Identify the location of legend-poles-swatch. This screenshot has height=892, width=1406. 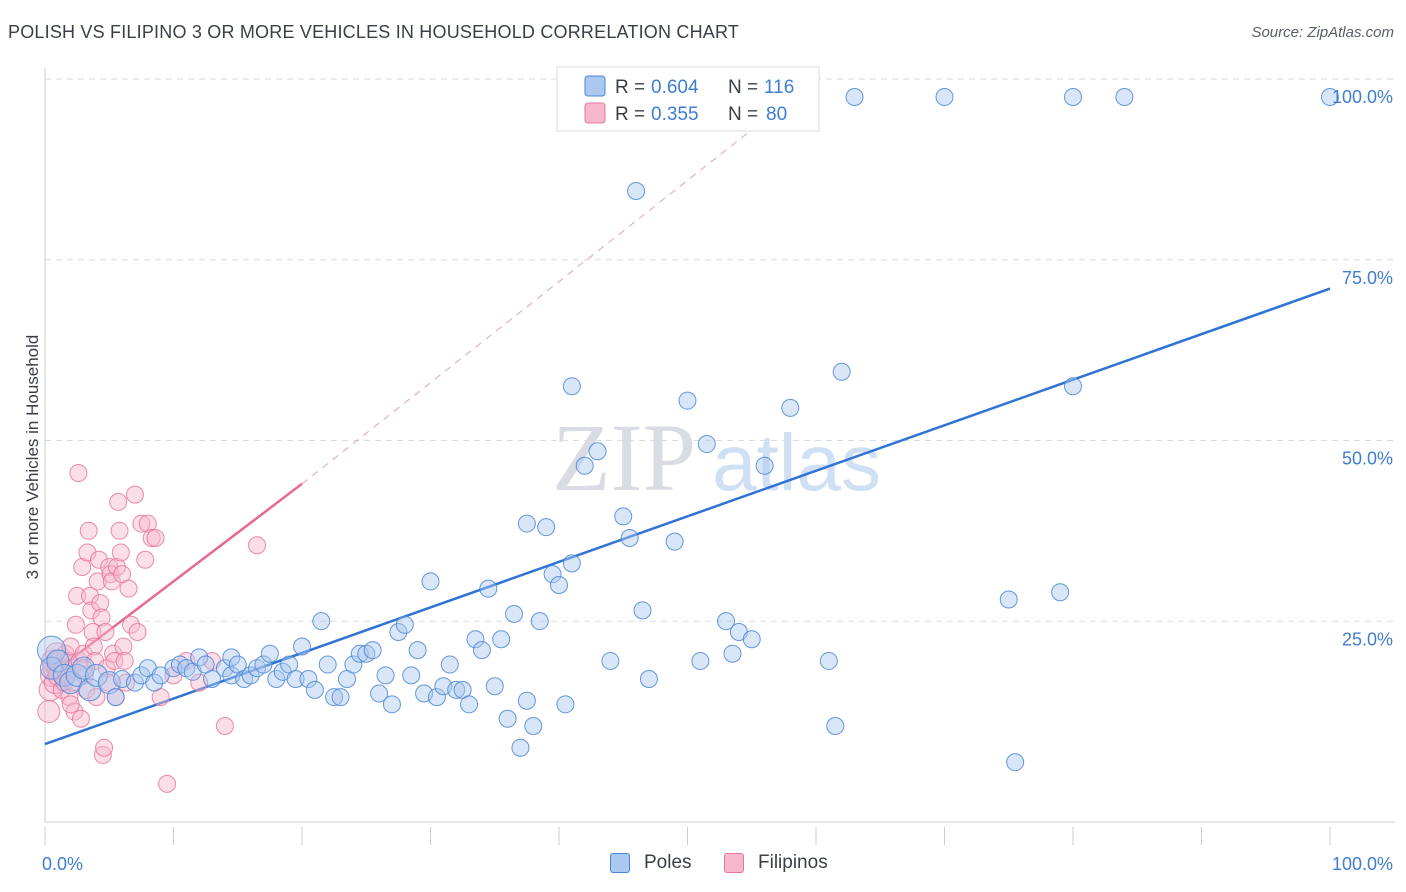
(595, 86).